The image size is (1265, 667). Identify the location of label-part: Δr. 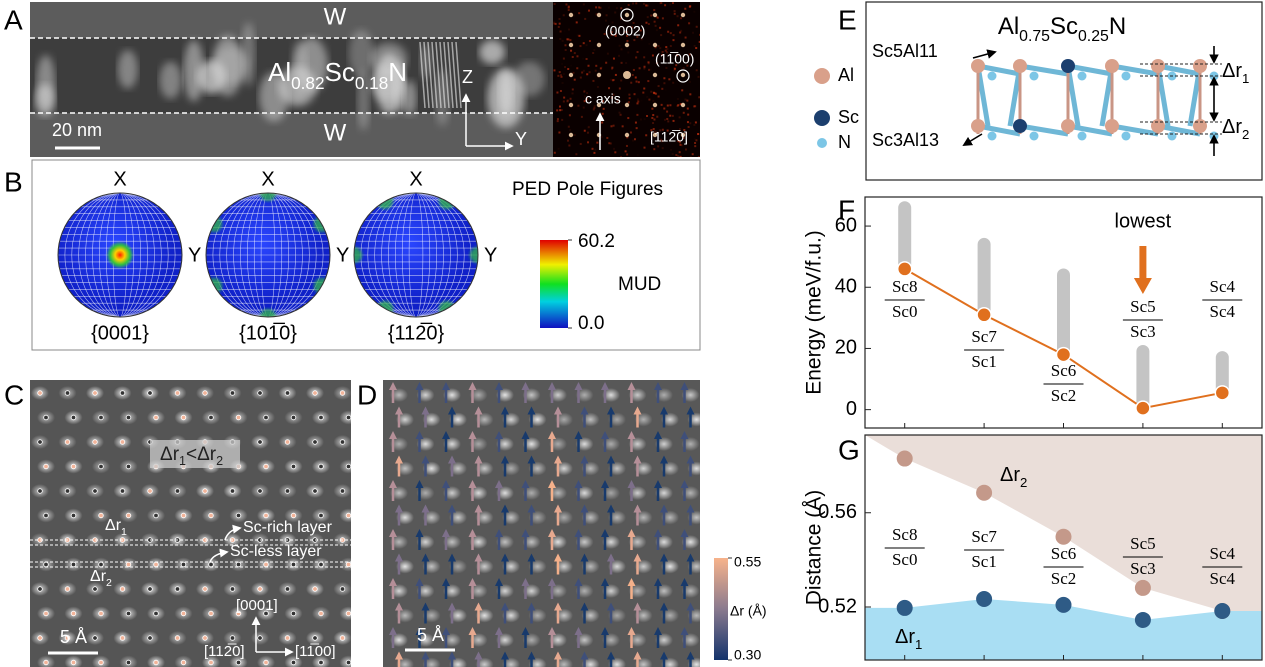
(113, 525).